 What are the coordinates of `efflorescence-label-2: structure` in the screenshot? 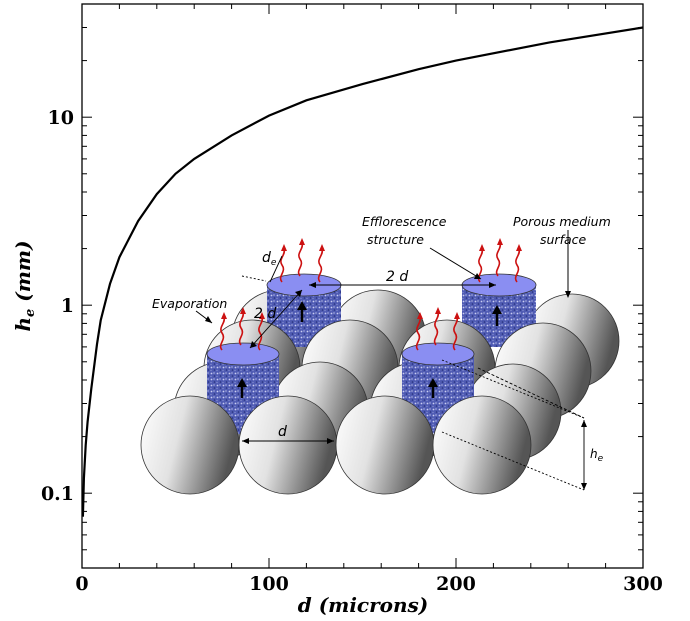 It's located at (395, 239).